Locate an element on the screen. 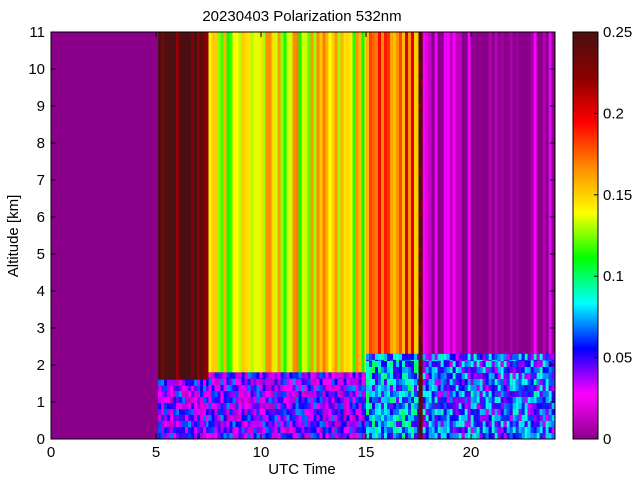  x-tick-label: 20 is located at coordinates (471, 452).